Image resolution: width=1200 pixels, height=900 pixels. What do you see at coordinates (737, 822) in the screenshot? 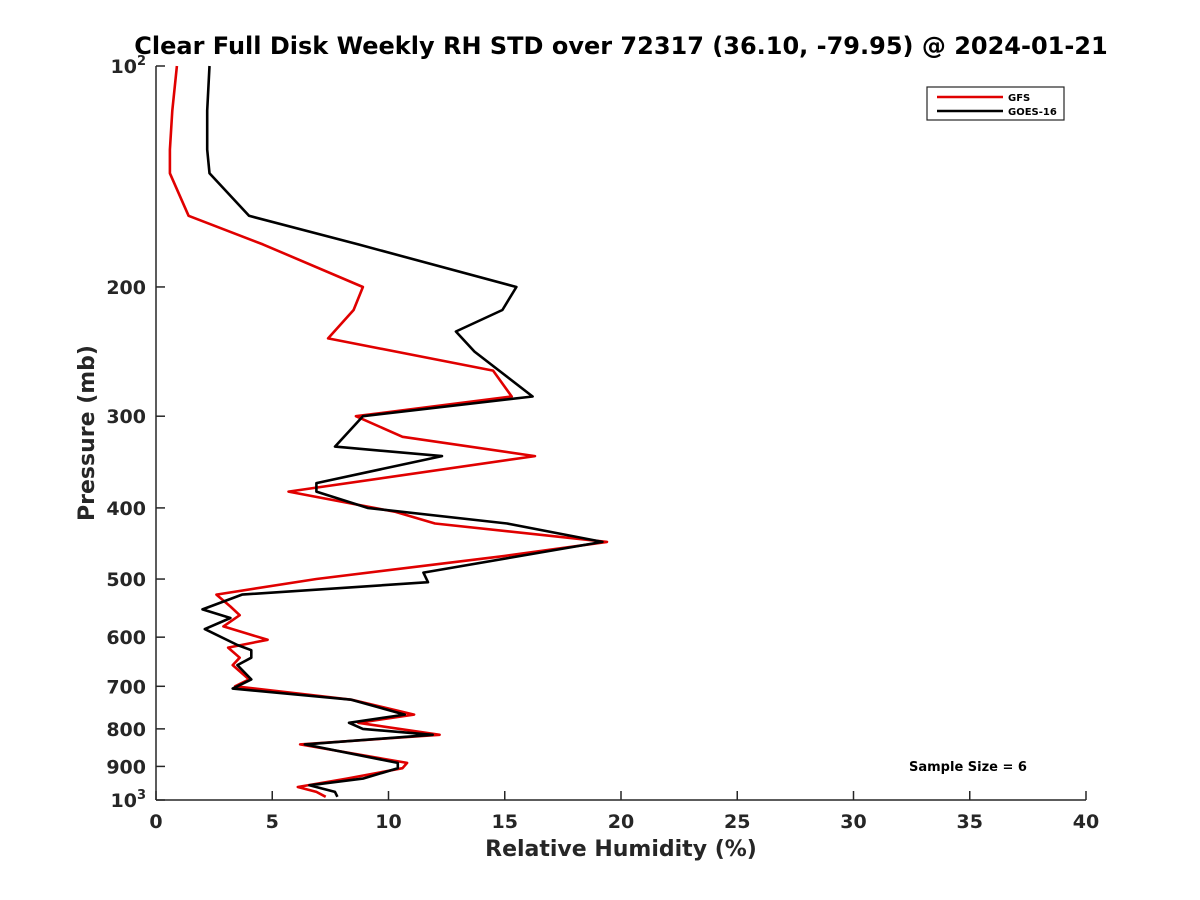
I see `x-tick-label: 25` at bounding box center [737, 822].